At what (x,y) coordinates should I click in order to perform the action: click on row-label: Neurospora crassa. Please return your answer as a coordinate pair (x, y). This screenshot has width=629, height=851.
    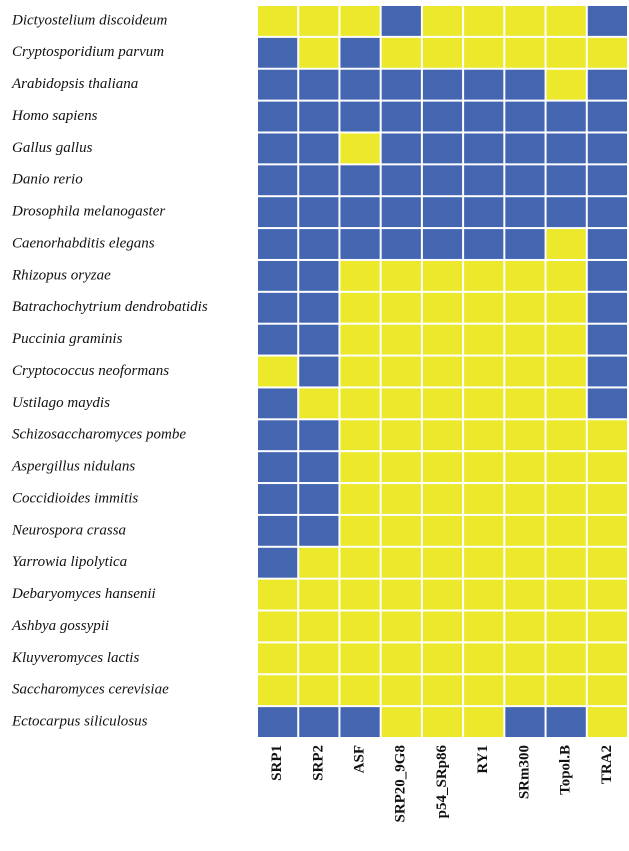
    Looking at the image, I should click on (68, 530).